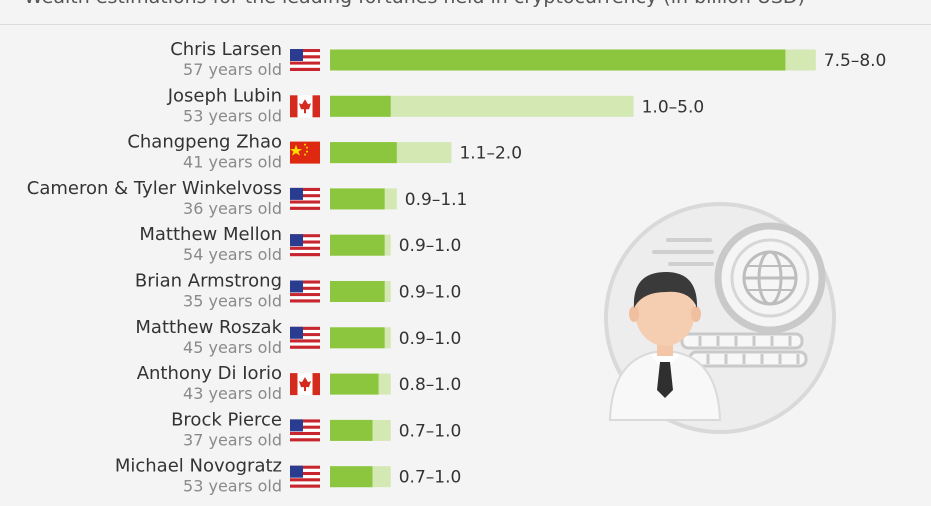  I want to click on person-age-label: 35 years old, so click(232, 301).